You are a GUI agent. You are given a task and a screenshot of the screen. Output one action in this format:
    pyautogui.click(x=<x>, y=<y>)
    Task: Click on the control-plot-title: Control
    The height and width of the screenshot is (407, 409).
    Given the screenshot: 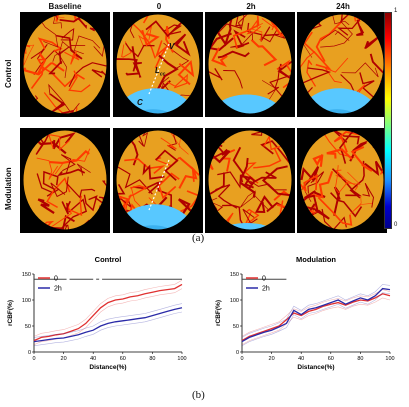 What is the action you would take?
    pyautogui.click(x=108, y=259)
    